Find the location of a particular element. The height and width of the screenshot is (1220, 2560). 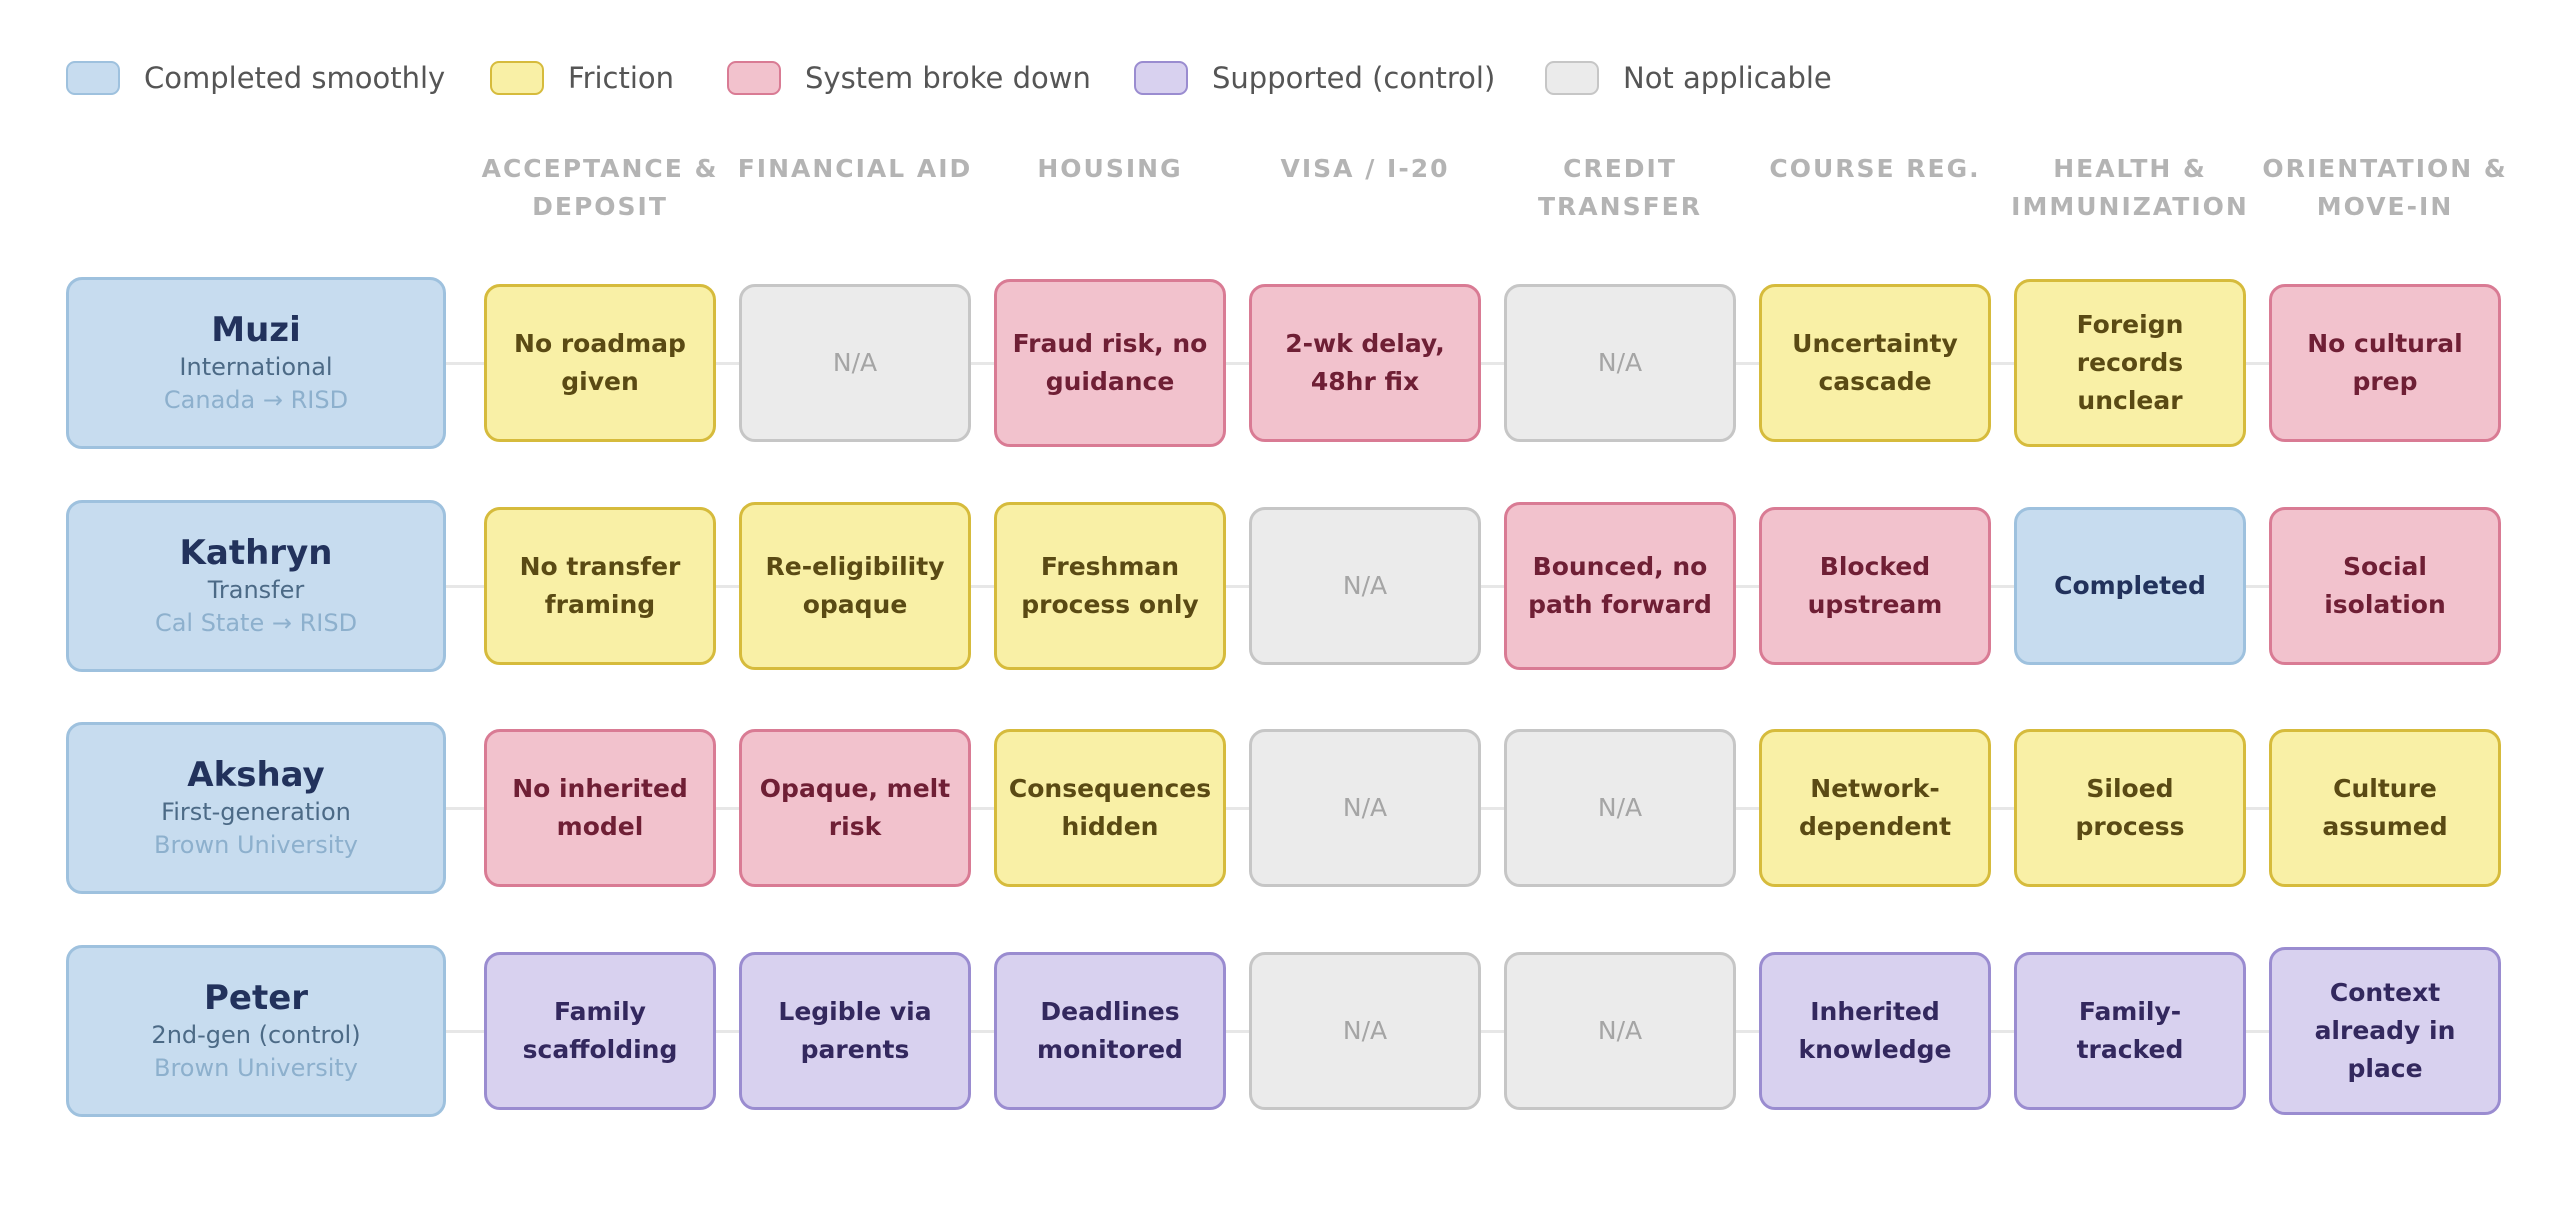

stage-cell-text: Context already in place is located at coordinates (2385, 1030).